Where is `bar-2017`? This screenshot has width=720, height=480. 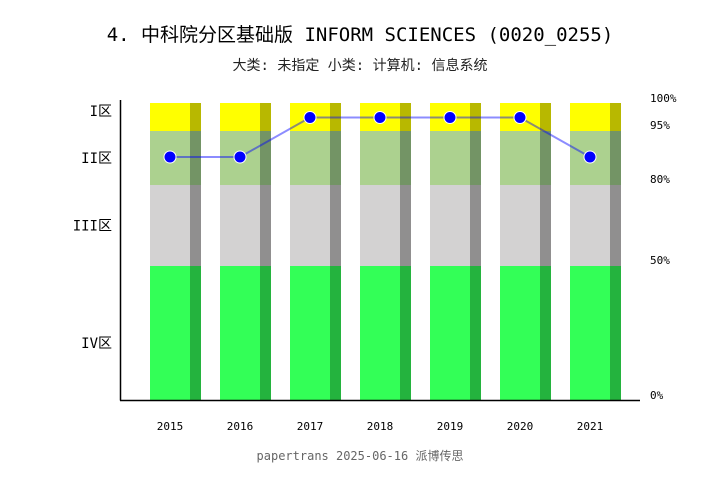
bar-2017 is located at coordinates (315, 251).